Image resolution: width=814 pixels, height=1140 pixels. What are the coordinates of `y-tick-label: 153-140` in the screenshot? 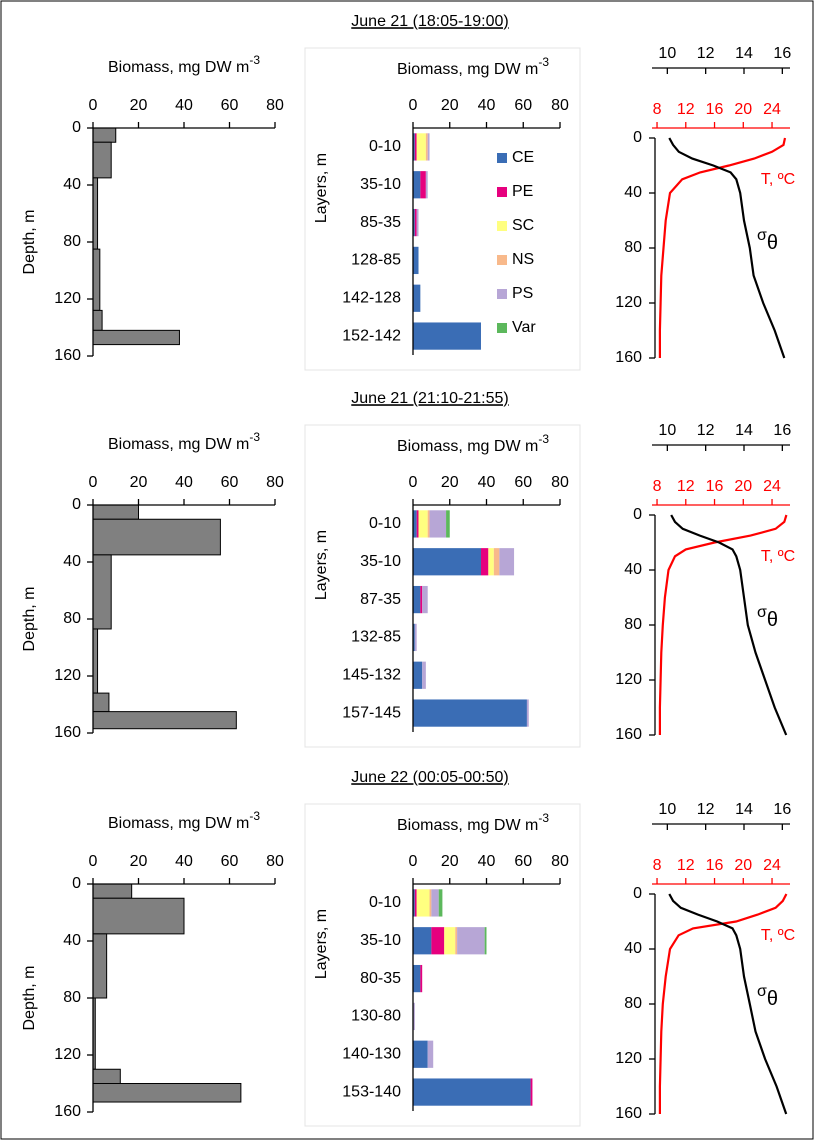 It's located at (371, 1091).